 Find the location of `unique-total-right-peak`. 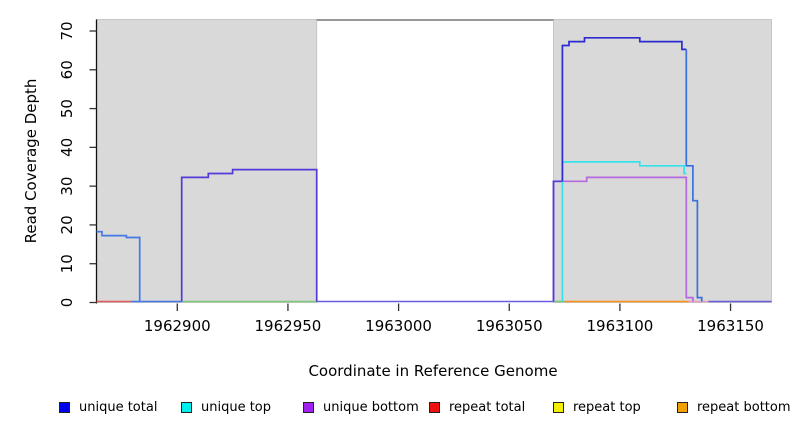

unique-total-right-peak is located at coordinates (624, 109).